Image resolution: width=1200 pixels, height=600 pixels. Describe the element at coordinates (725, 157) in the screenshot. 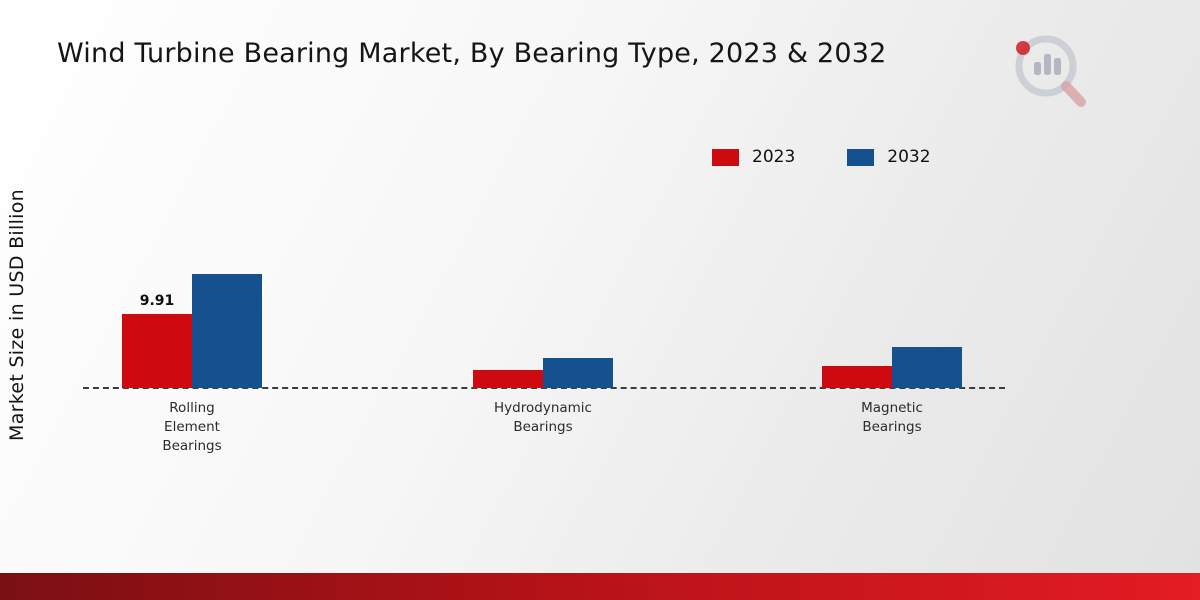

I see `legend-swatch-2023` at that location.